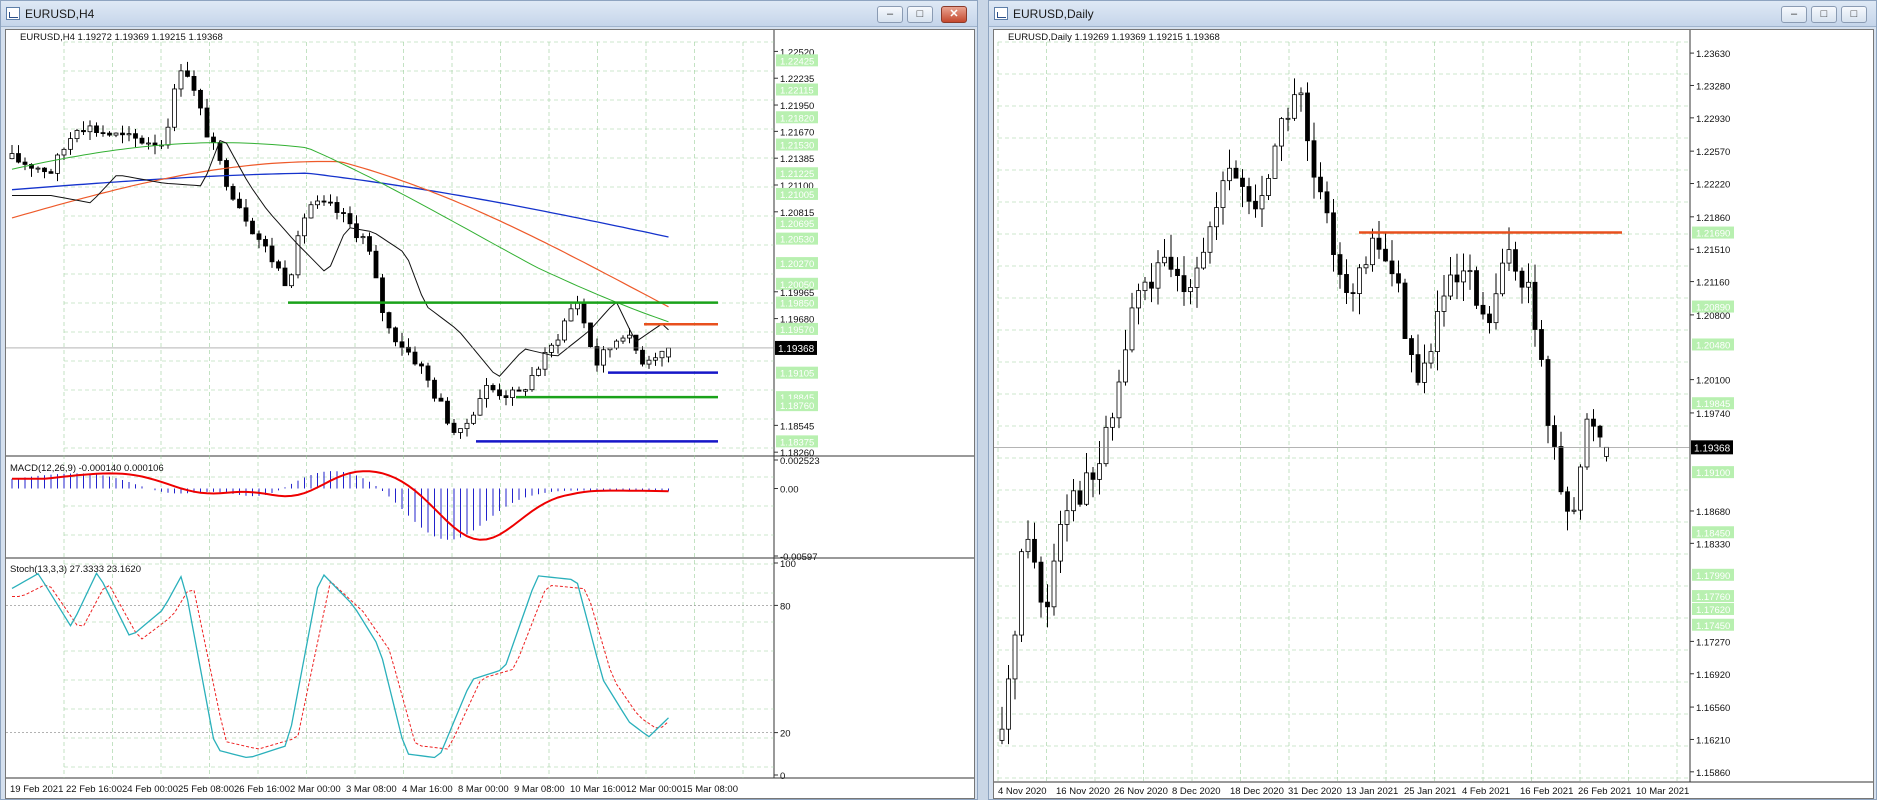 This screenshot has height=800, width=1877. What do you see at coordinates (60, 14) in the screenshot?
I see `h4-window-title: EURUSD,H4` at bounding box center [60, 14].